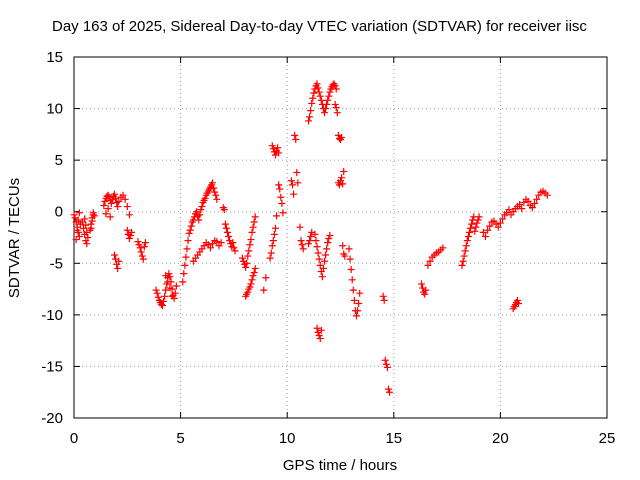 The width and height of the screenshot is (640, 480). Describe the element at coordinates (607, 438) in the screenshot. I see `x-tick-label: 25` at that location.